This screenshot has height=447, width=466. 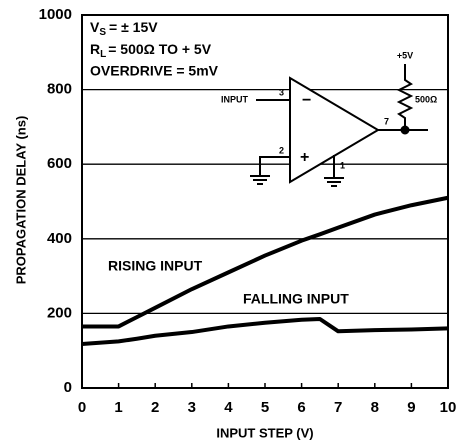 I want to click on y-tick-label: 400, so click(x=59, y=238).